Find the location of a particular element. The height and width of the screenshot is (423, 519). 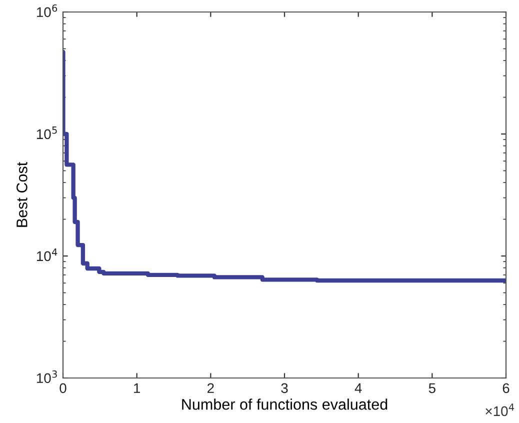

y-tick-label: 10$^{5}$ is located at coordinates (46, 133).